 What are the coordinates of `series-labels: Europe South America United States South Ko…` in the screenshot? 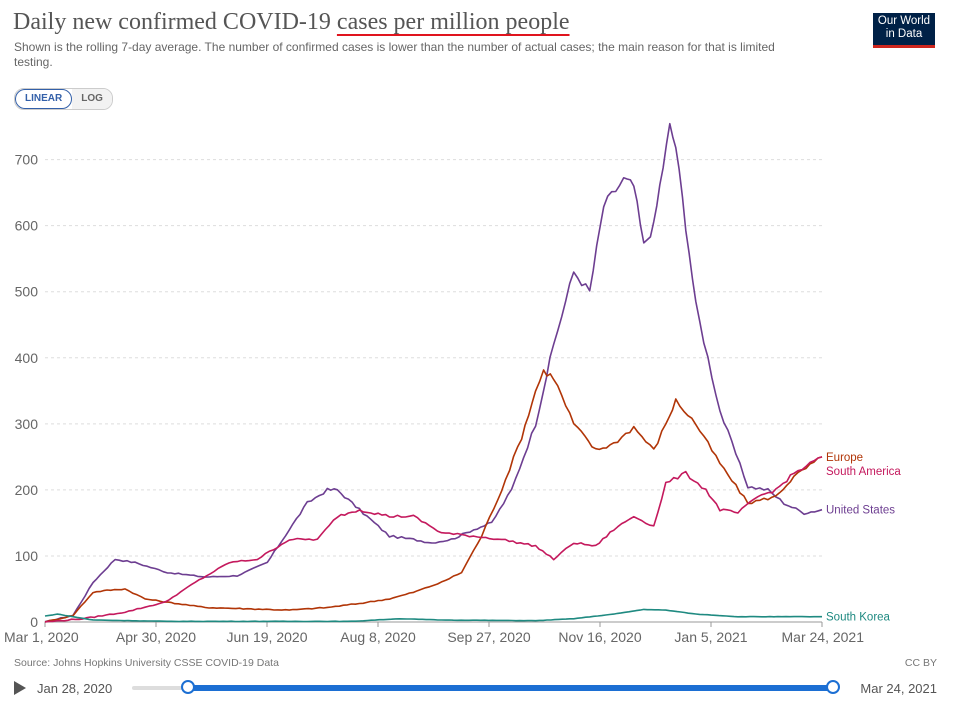 It's located at (863, 538).